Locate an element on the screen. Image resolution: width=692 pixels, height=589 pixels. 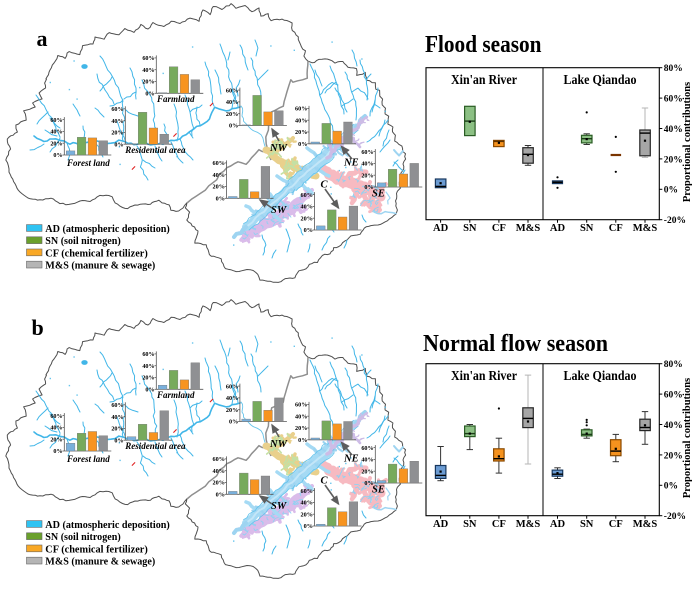
svg-text: Flood season is located at coordinates (483, 45).